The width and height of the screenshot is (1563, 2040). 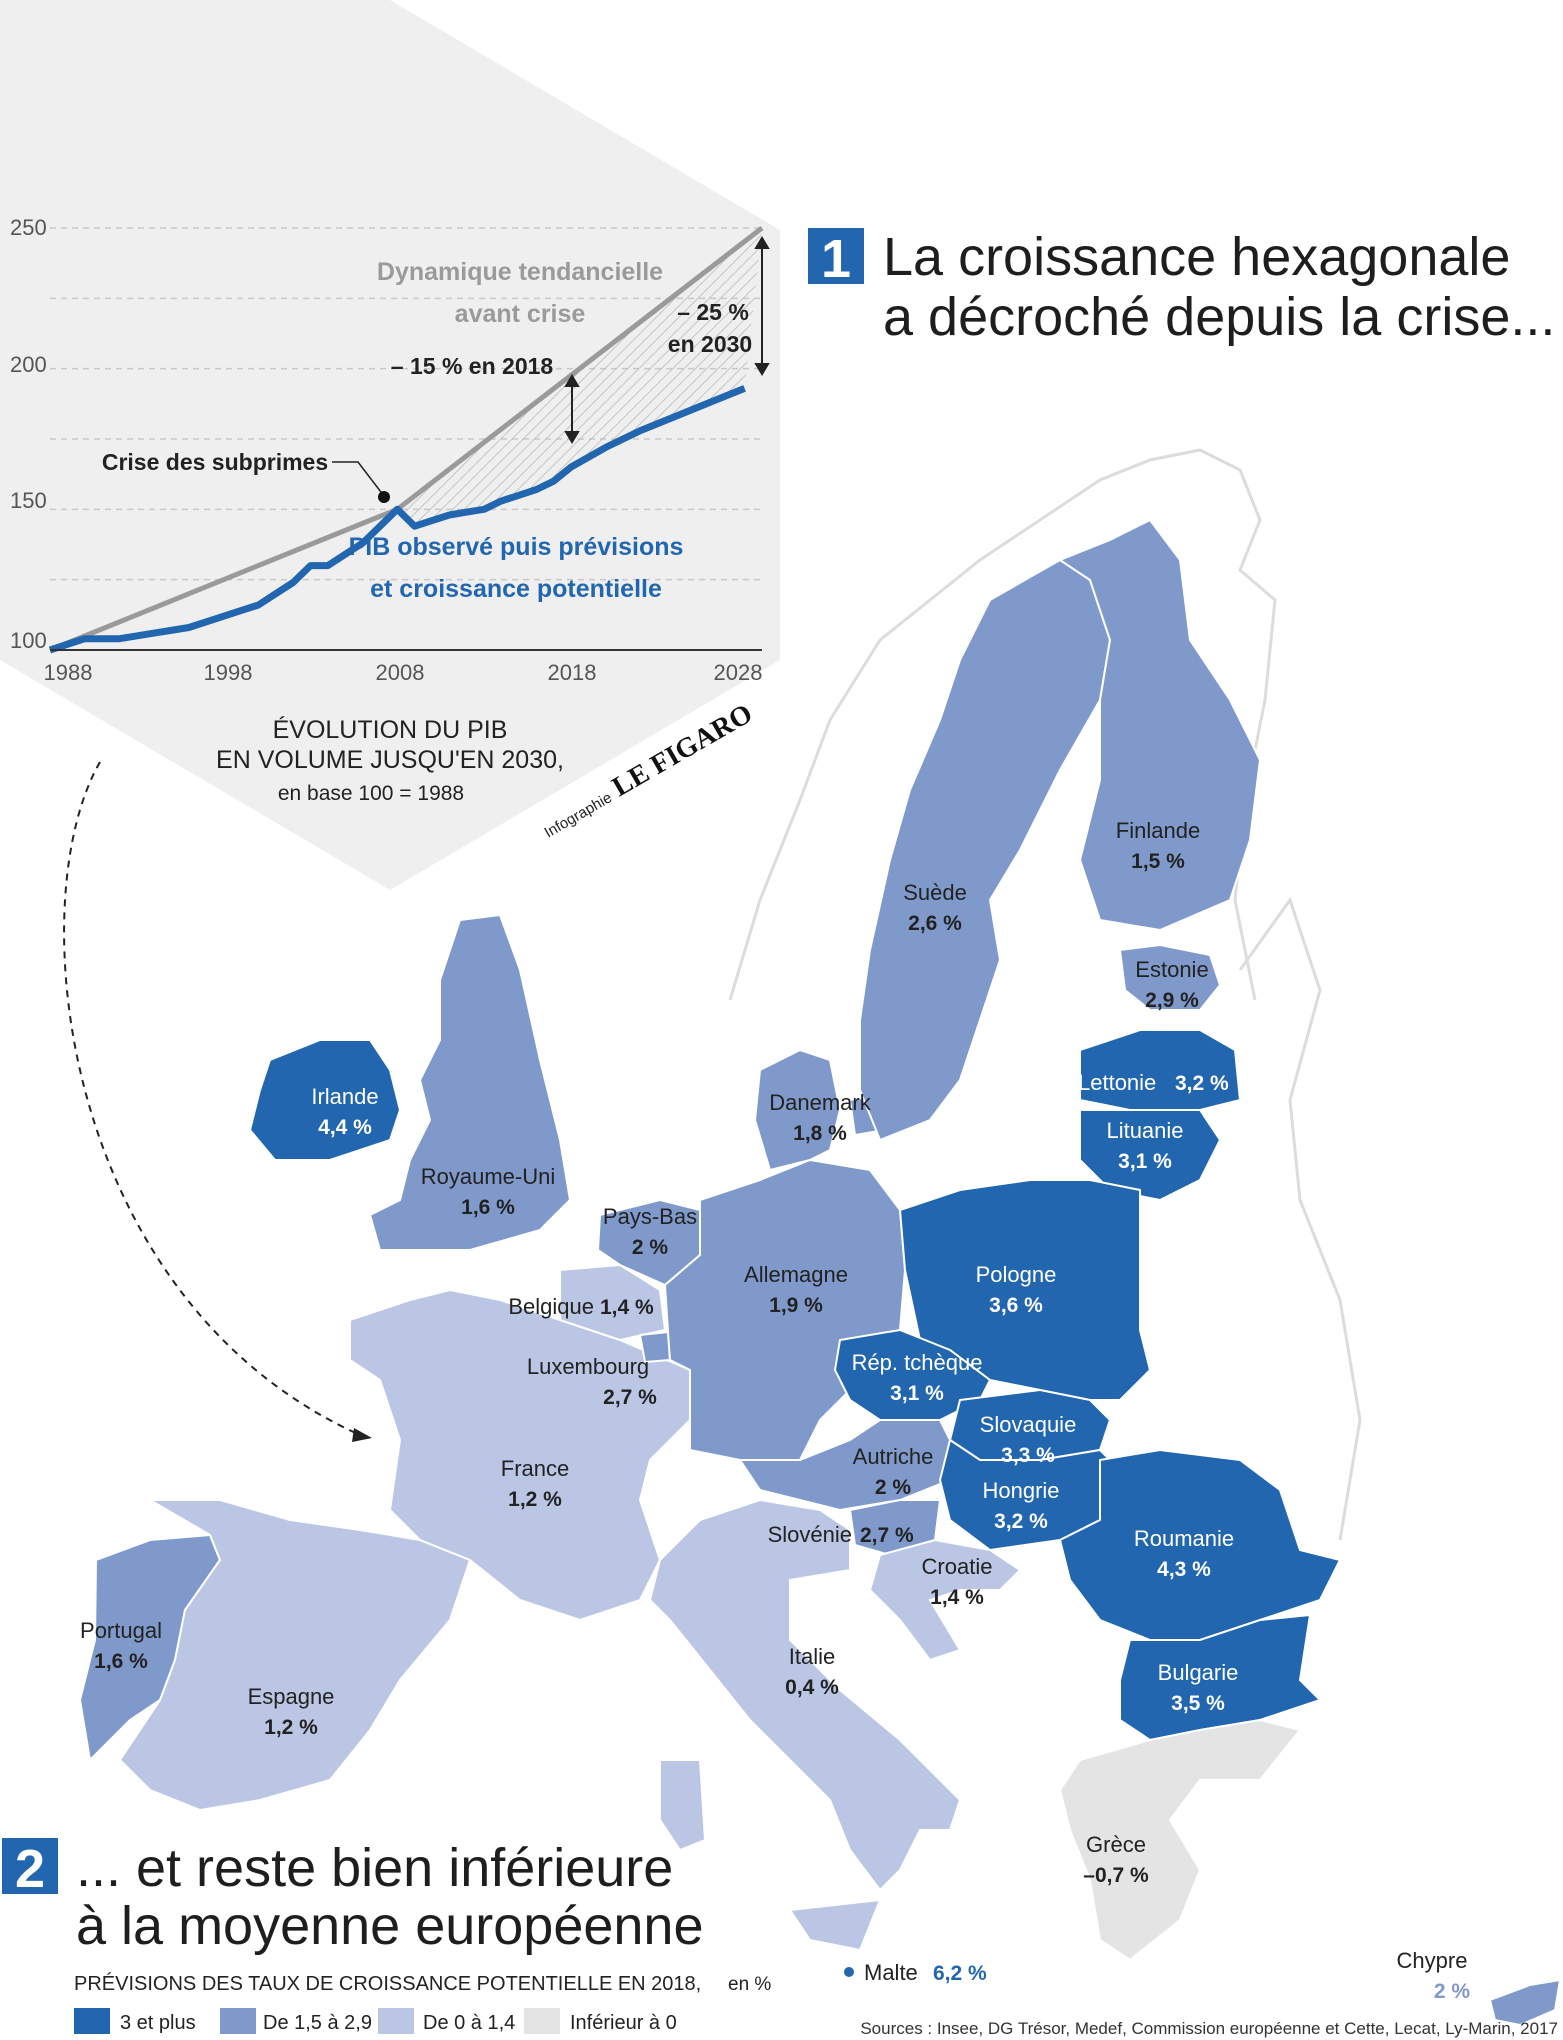 What do you see at coordinates (627, 1307) in the screenshot?
I see `label-belgique-value: 1,4 %` at bounding box center [627, 1307].